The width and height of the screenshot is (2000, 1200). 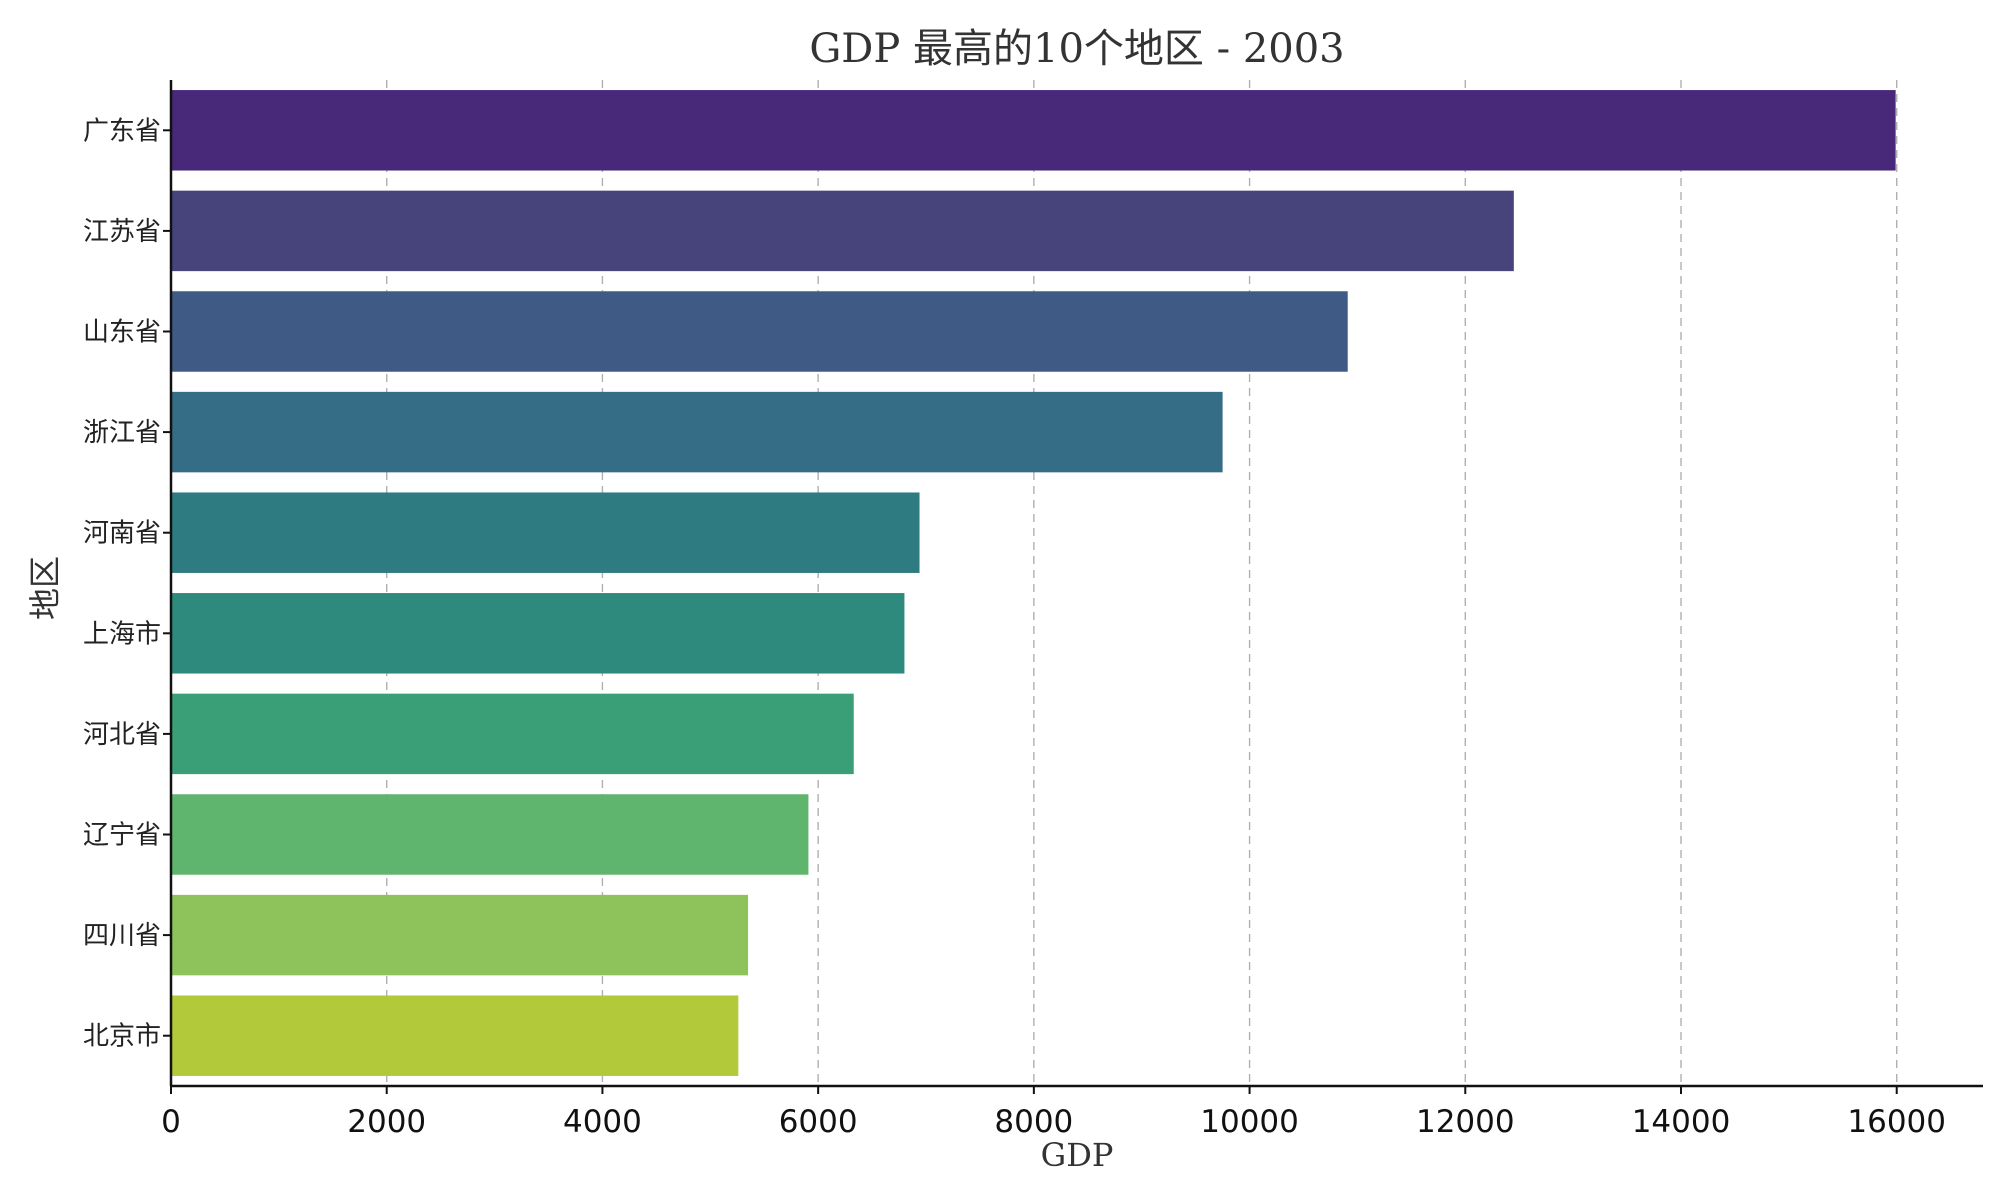 What do you see at coordinates (122, 433) in the screenshot?
I see `y-tick-label: 浙江省` at bounding box center [122, 433].